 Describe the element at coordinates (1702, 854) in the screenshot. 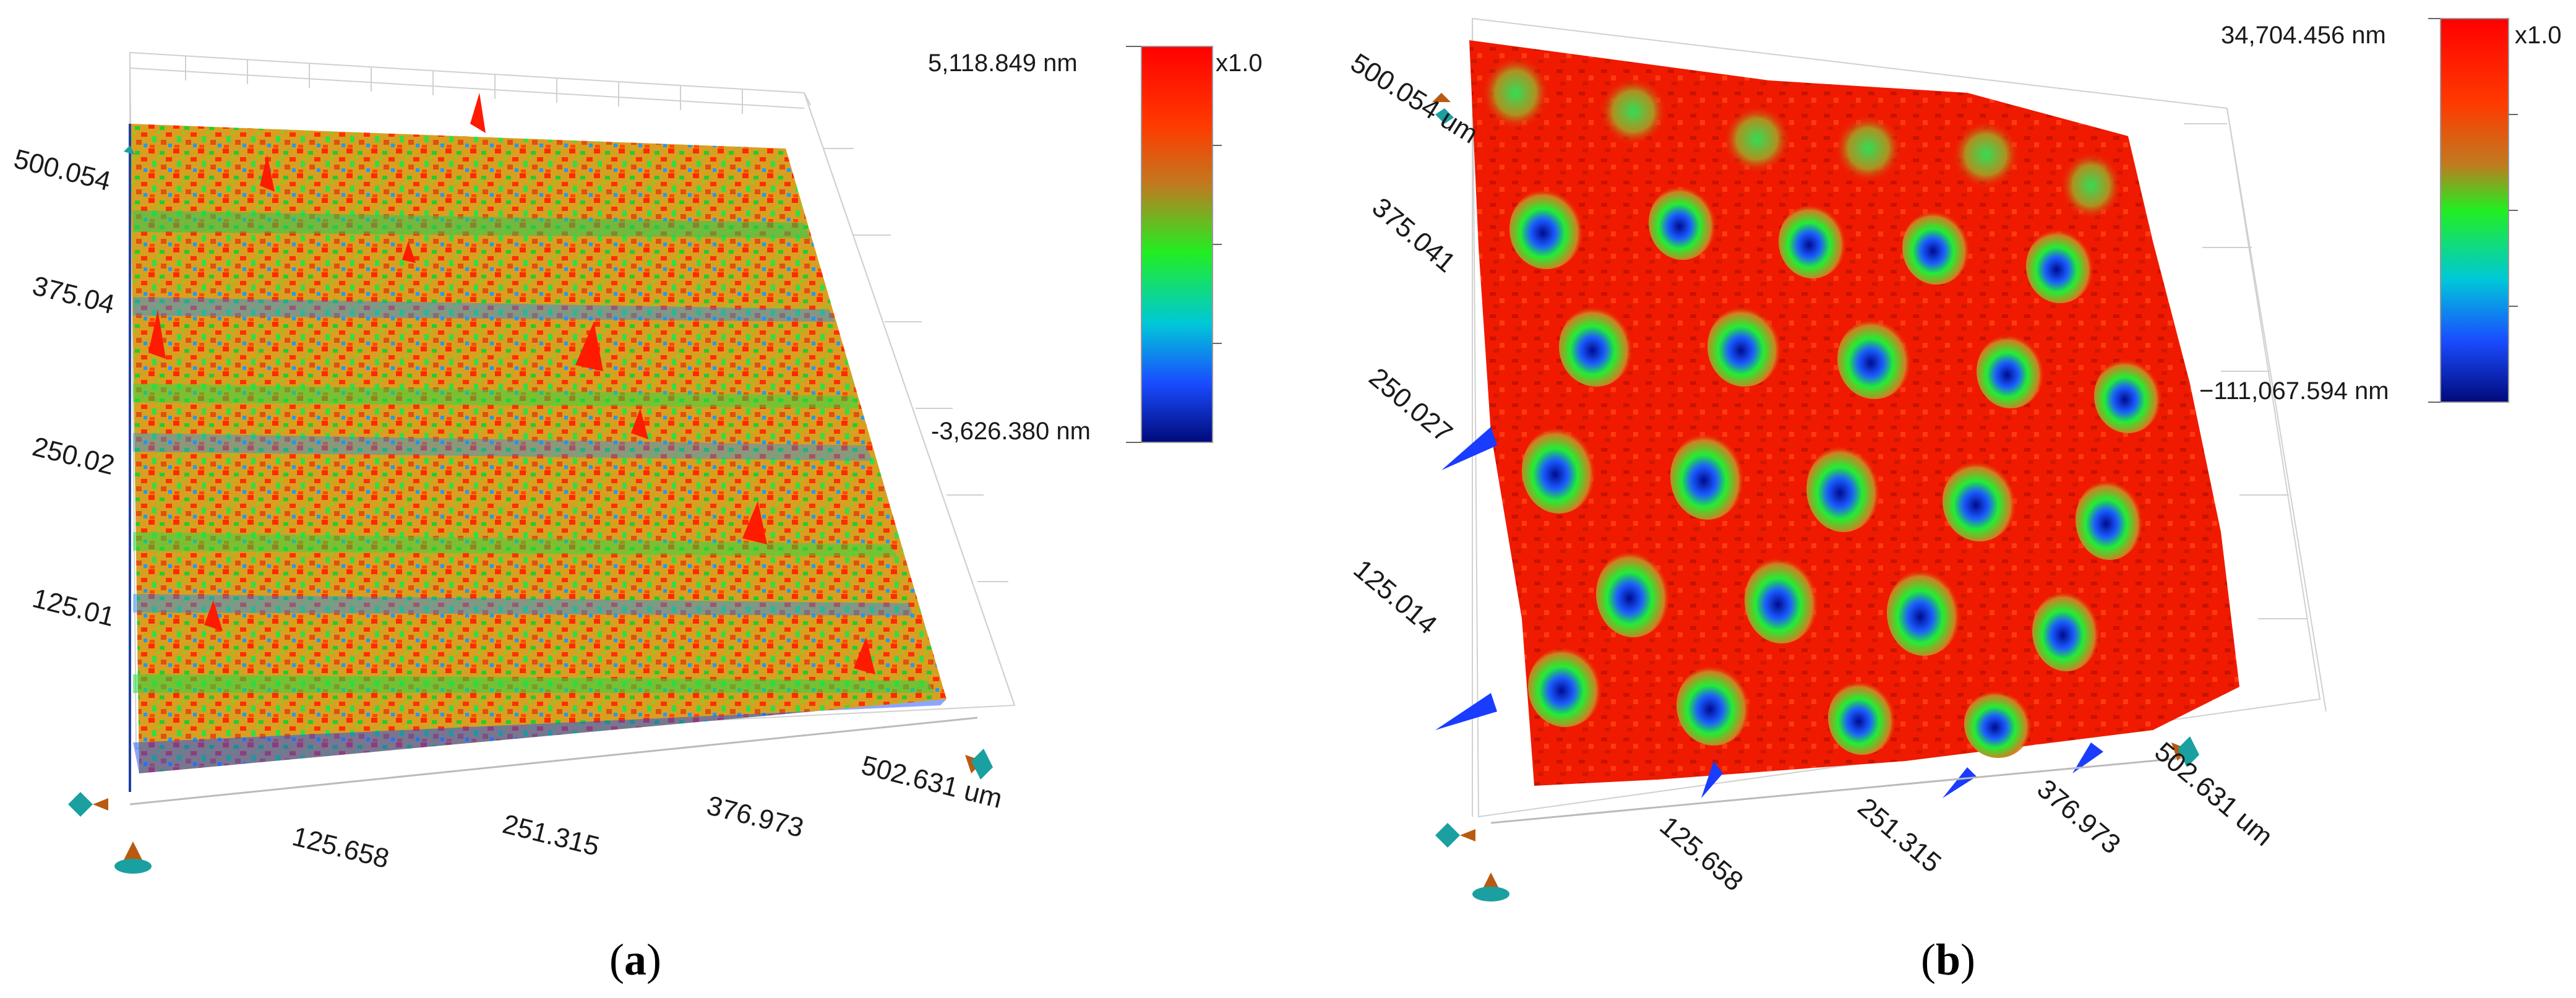

I see `panel-b-x-tick: 125.658` at that location.